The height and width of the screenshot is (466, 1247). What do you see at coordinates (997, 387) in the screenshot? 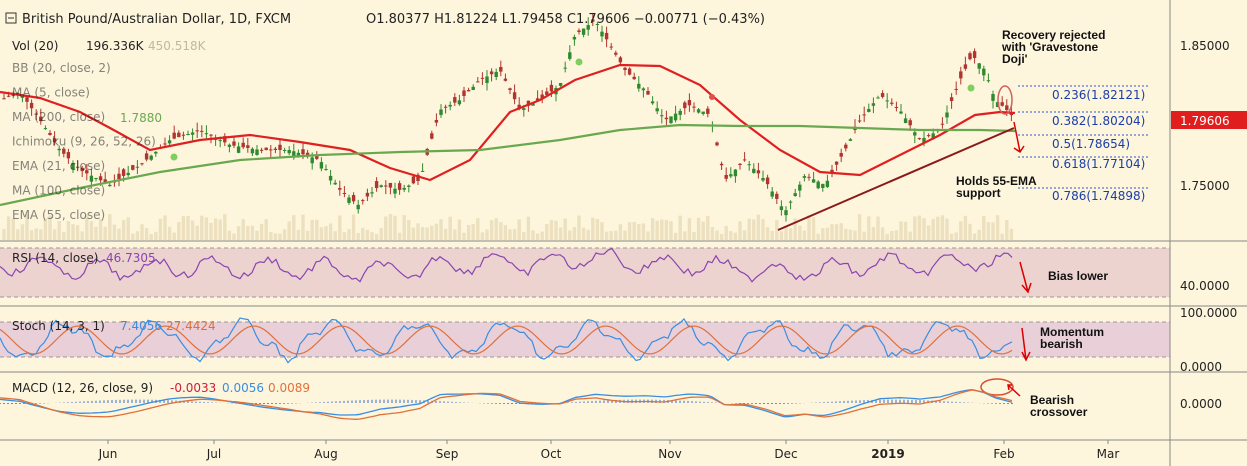
I see `macd-crossover-highlight` at bounding box center [997, 387].